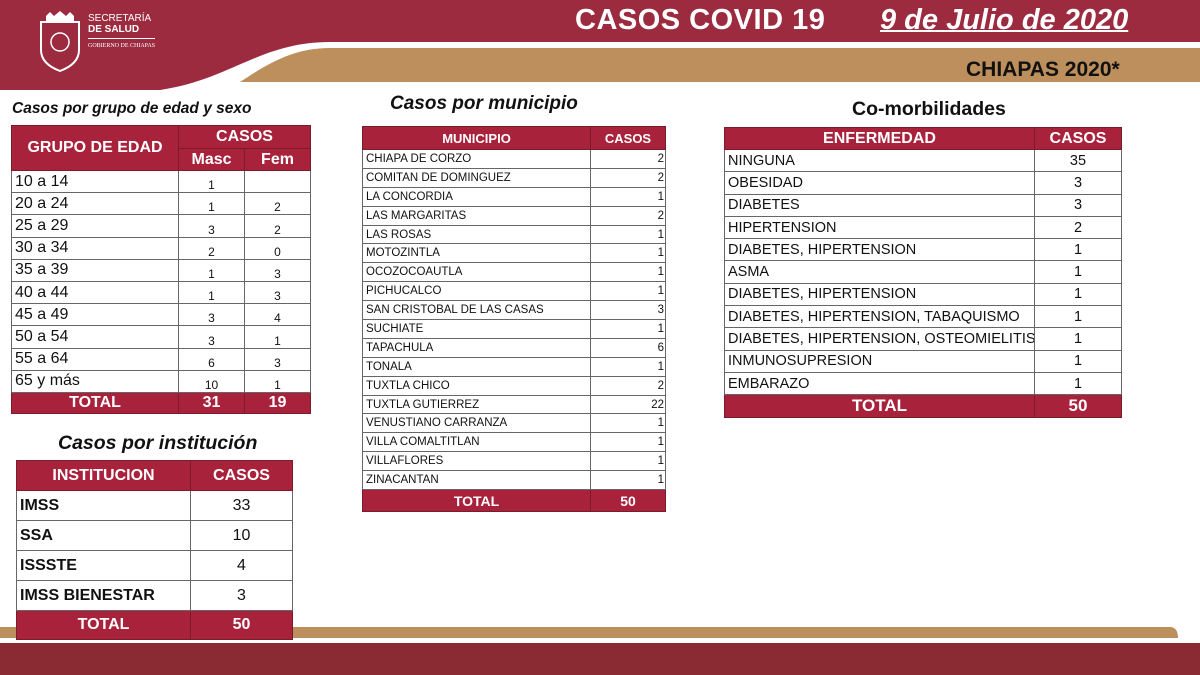 Image resolution: width=1200 pixels, height=675 pixels. I want to click on table-row: IMSS BIENESTAR 3, so click(154, 595).